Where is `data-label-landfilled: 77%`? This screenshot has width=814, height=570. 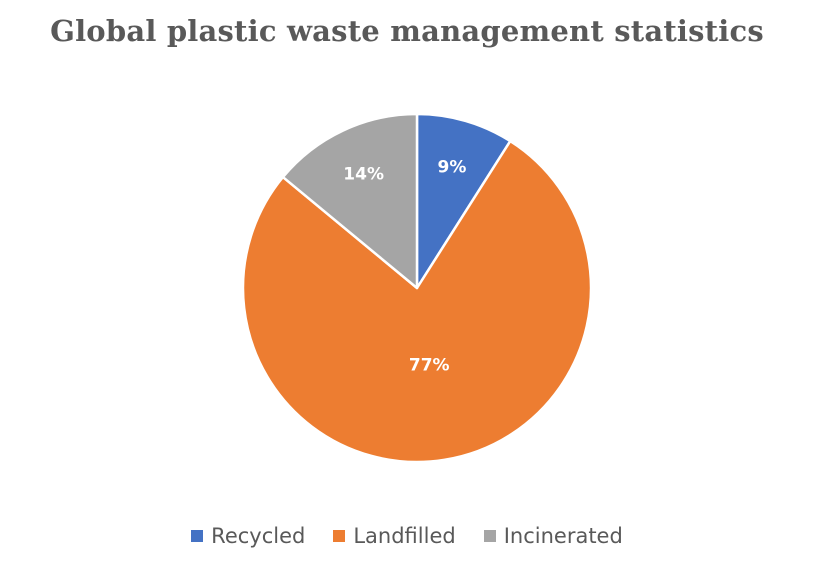
data-label-landfilled: 77% is located at coordinates (429, 365).